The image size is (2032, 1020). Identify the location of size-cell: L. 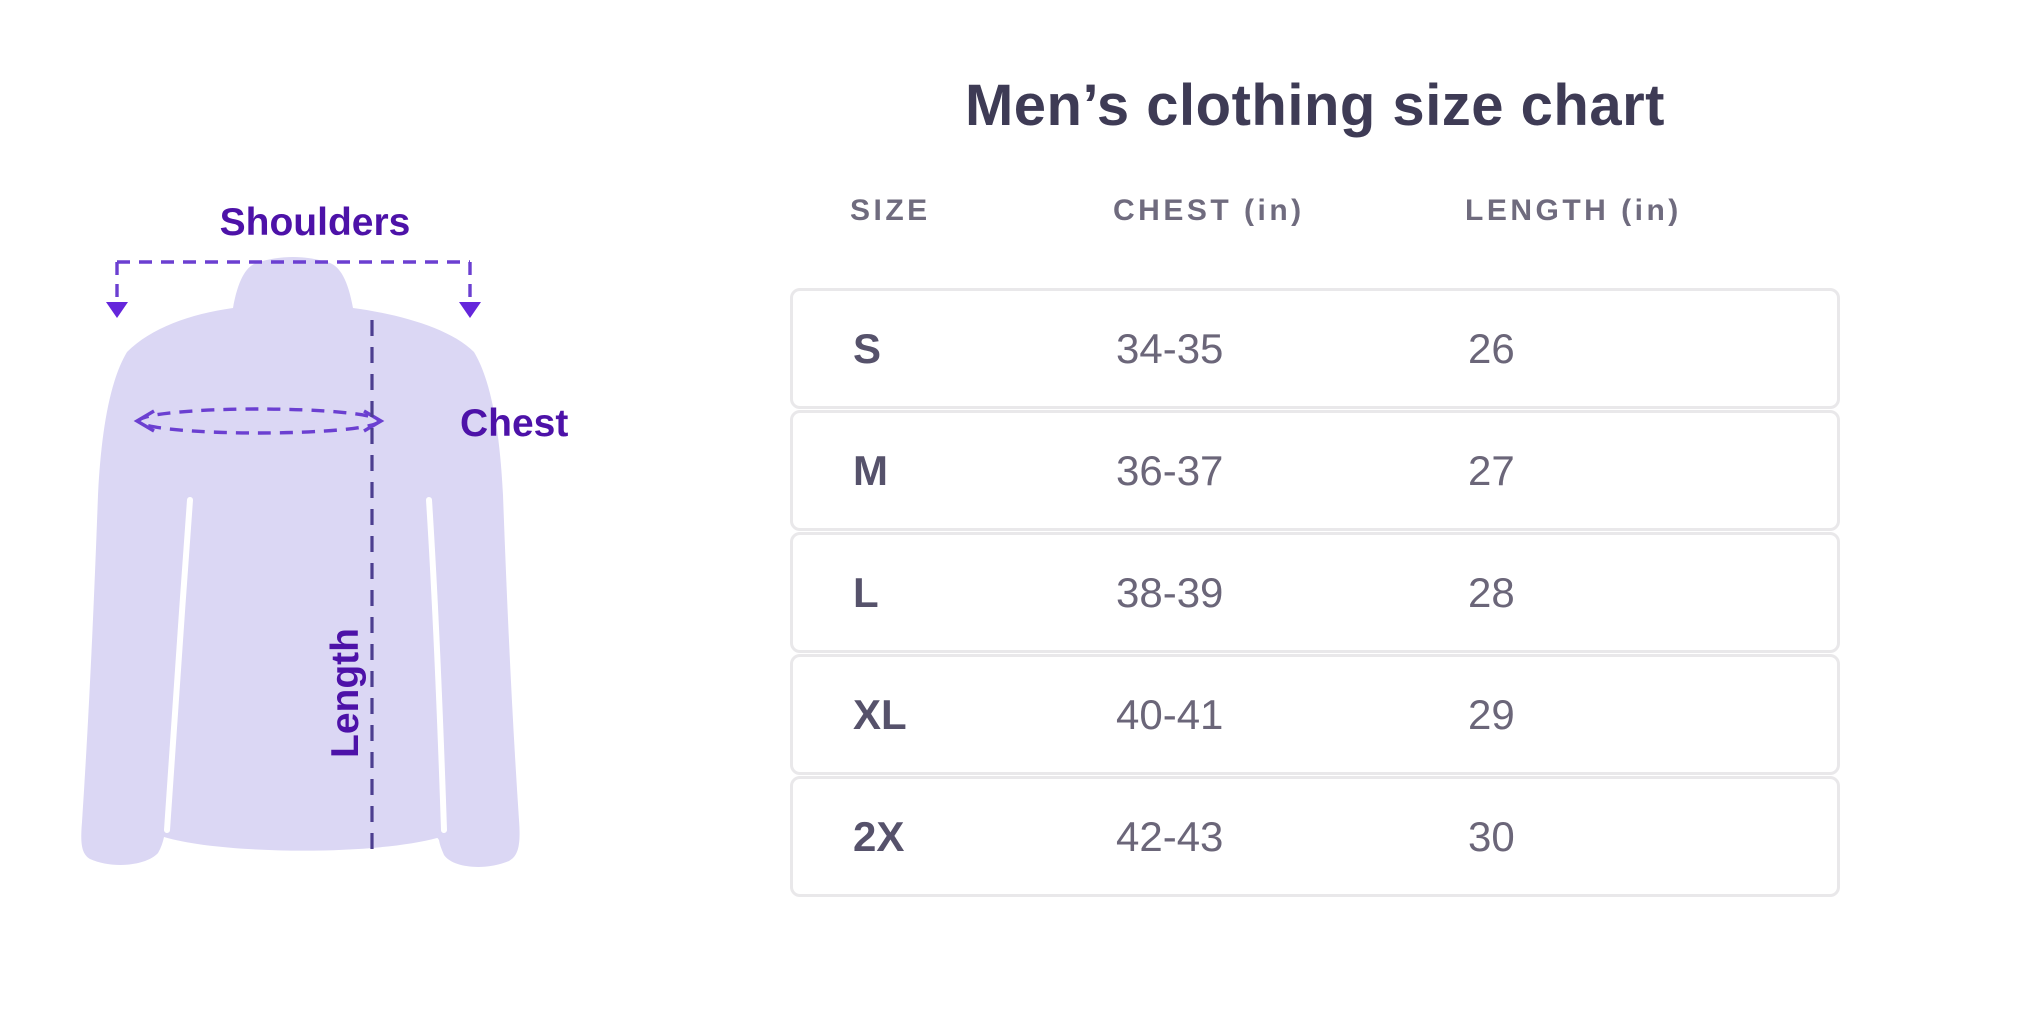
(866, 592).